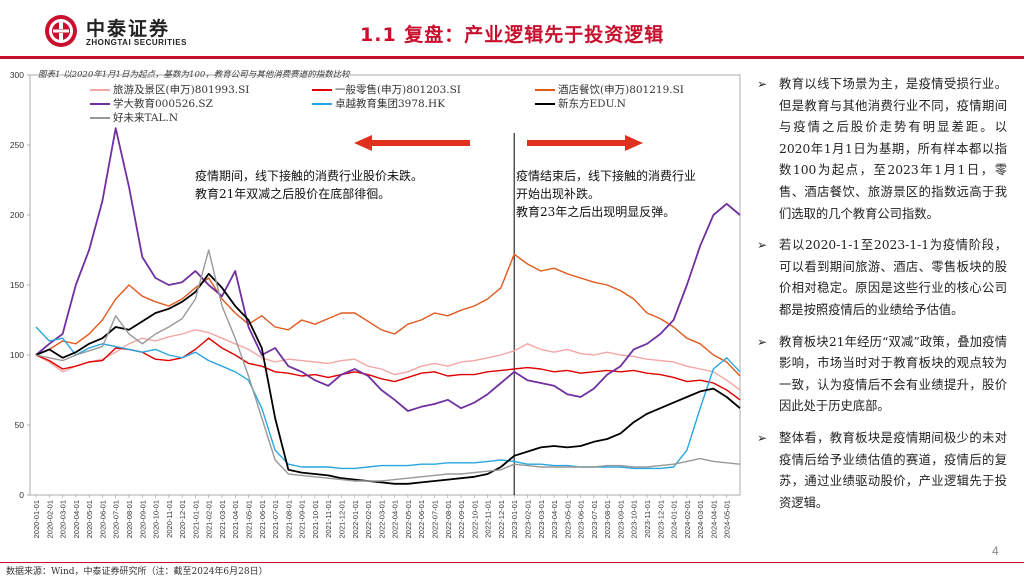 This screenshot has width=1024, height=576. I want to click on legend-label: 旅游及景区(申万)801993.SI, so click(181, 89).